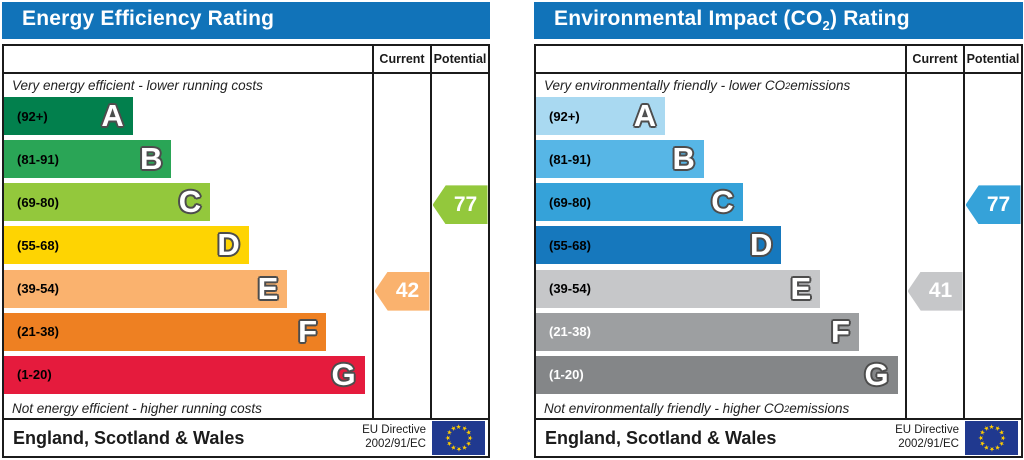  I want to click on band-bar-c: (69-80) C, so click(639, 202).